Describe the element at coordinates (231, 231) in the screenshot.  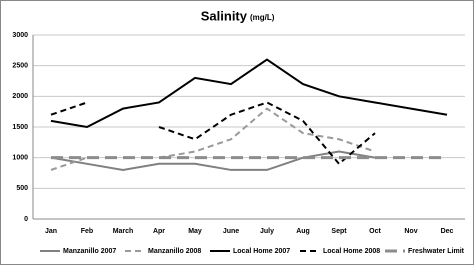
I see `x-tick-label: June` at that location.